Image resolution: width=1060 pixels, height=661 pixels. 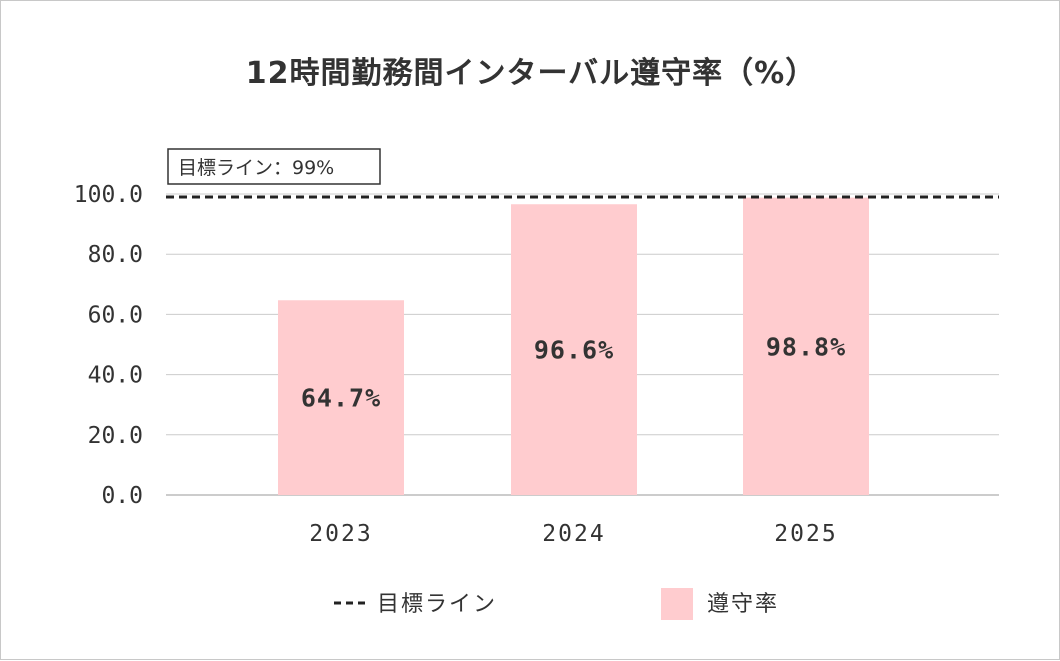 I want to click on legend: 目標ライン 遵守率, so click(x=556, y=604).